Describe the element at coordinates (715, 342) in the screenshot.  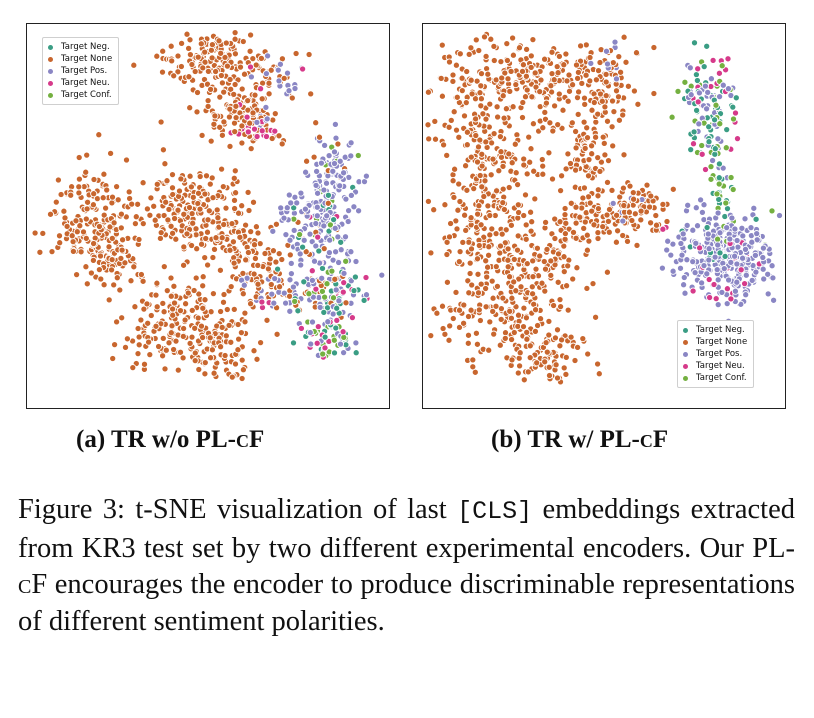
I see `legend-entry-none: Target None` at that location.